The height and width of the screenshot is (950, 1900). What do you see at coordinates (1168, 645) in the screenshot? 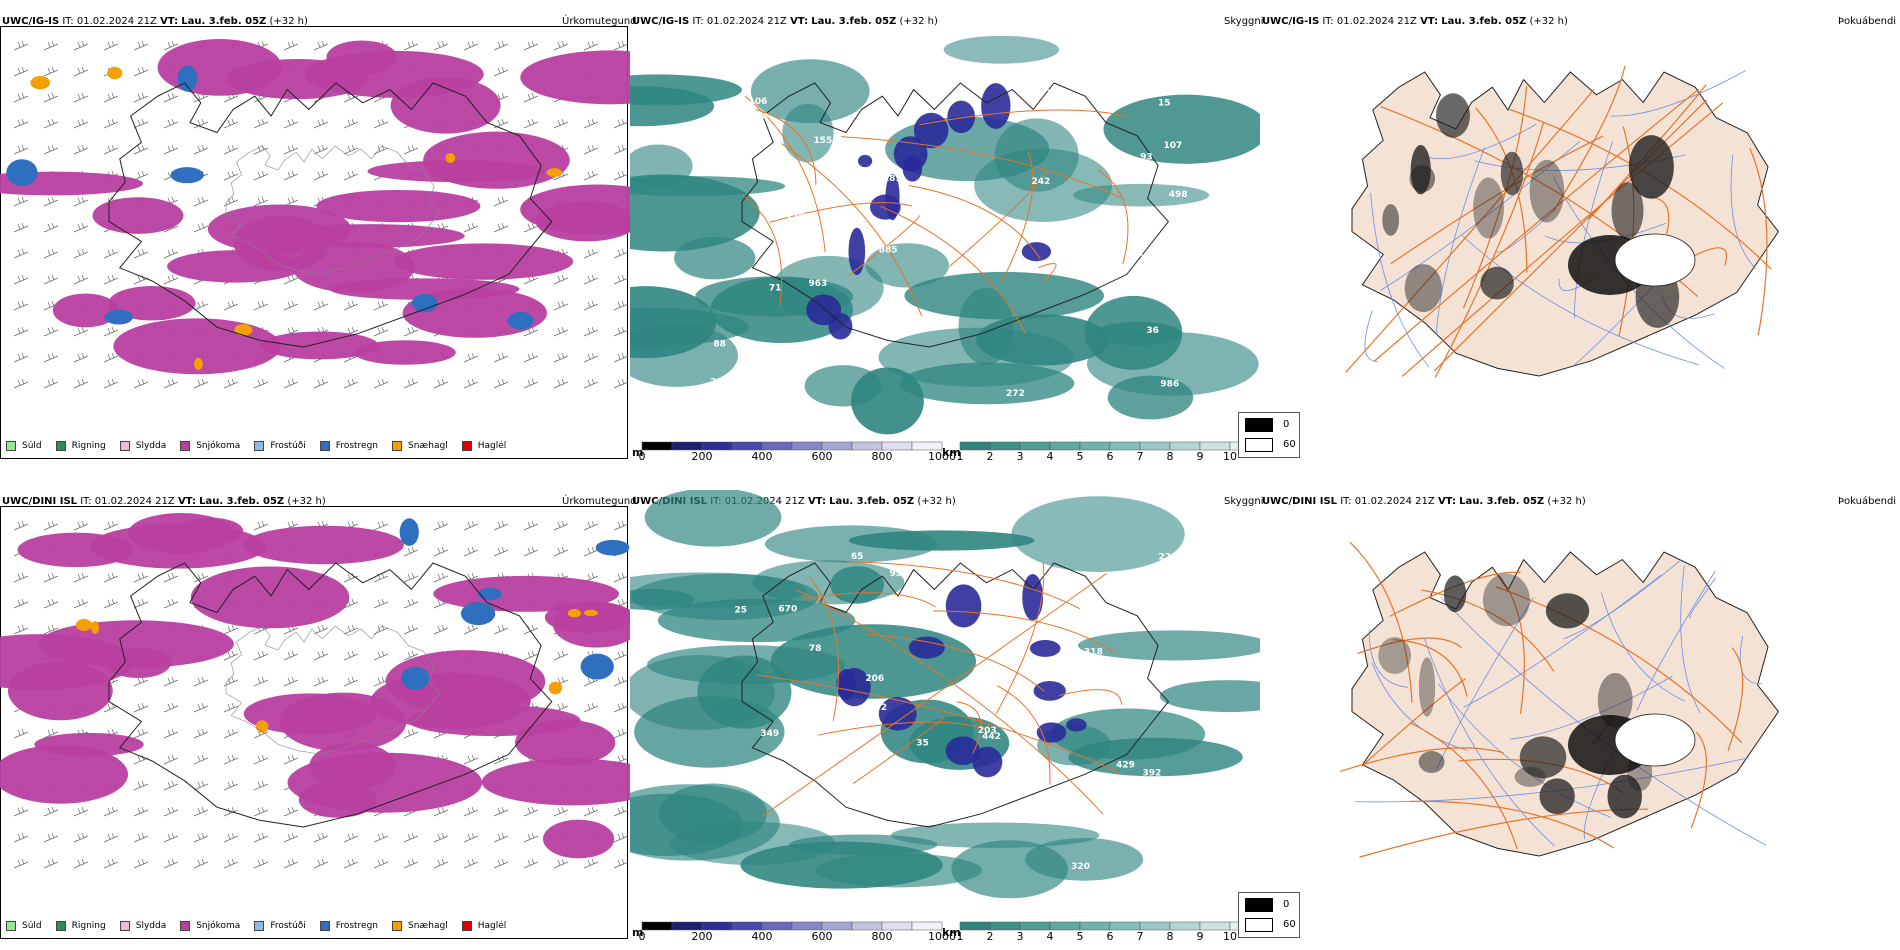
I see `low-visibility-area` at bounding box center [1168, 645].